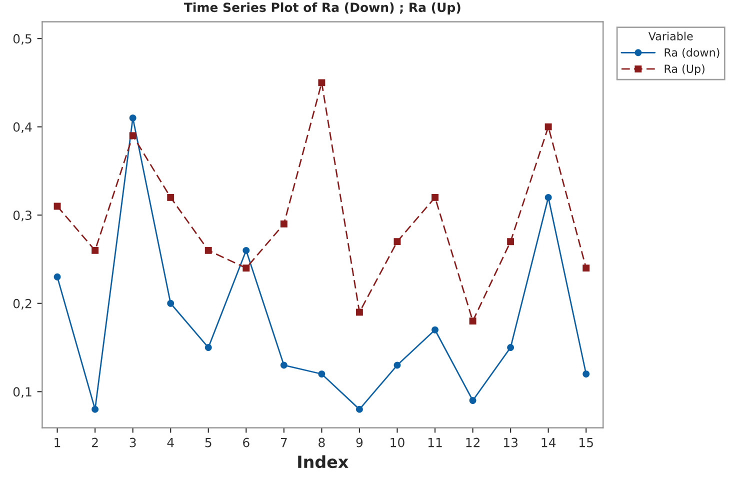 This screenshot has height=484, width=740. What do you see at coordinates (511, 443) in the screenshot?
I see `x-tick-label: 13` at bounding box center [511, 443].